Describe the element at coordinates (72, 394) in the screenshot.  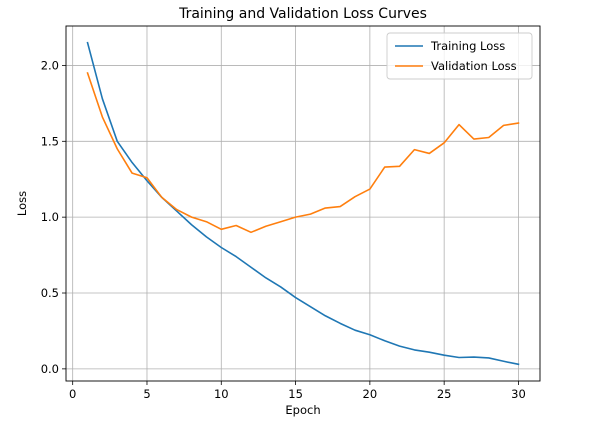
I see `x-tick-label: 0` at that location.